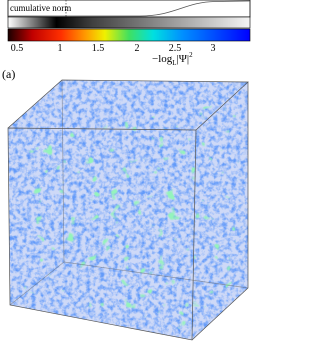 Image resolution: width=320 pixels, height=350 pixels. Describe the element at coordinates (162, 59) in the screenshot. I see `label-prefix: −log` at that location.